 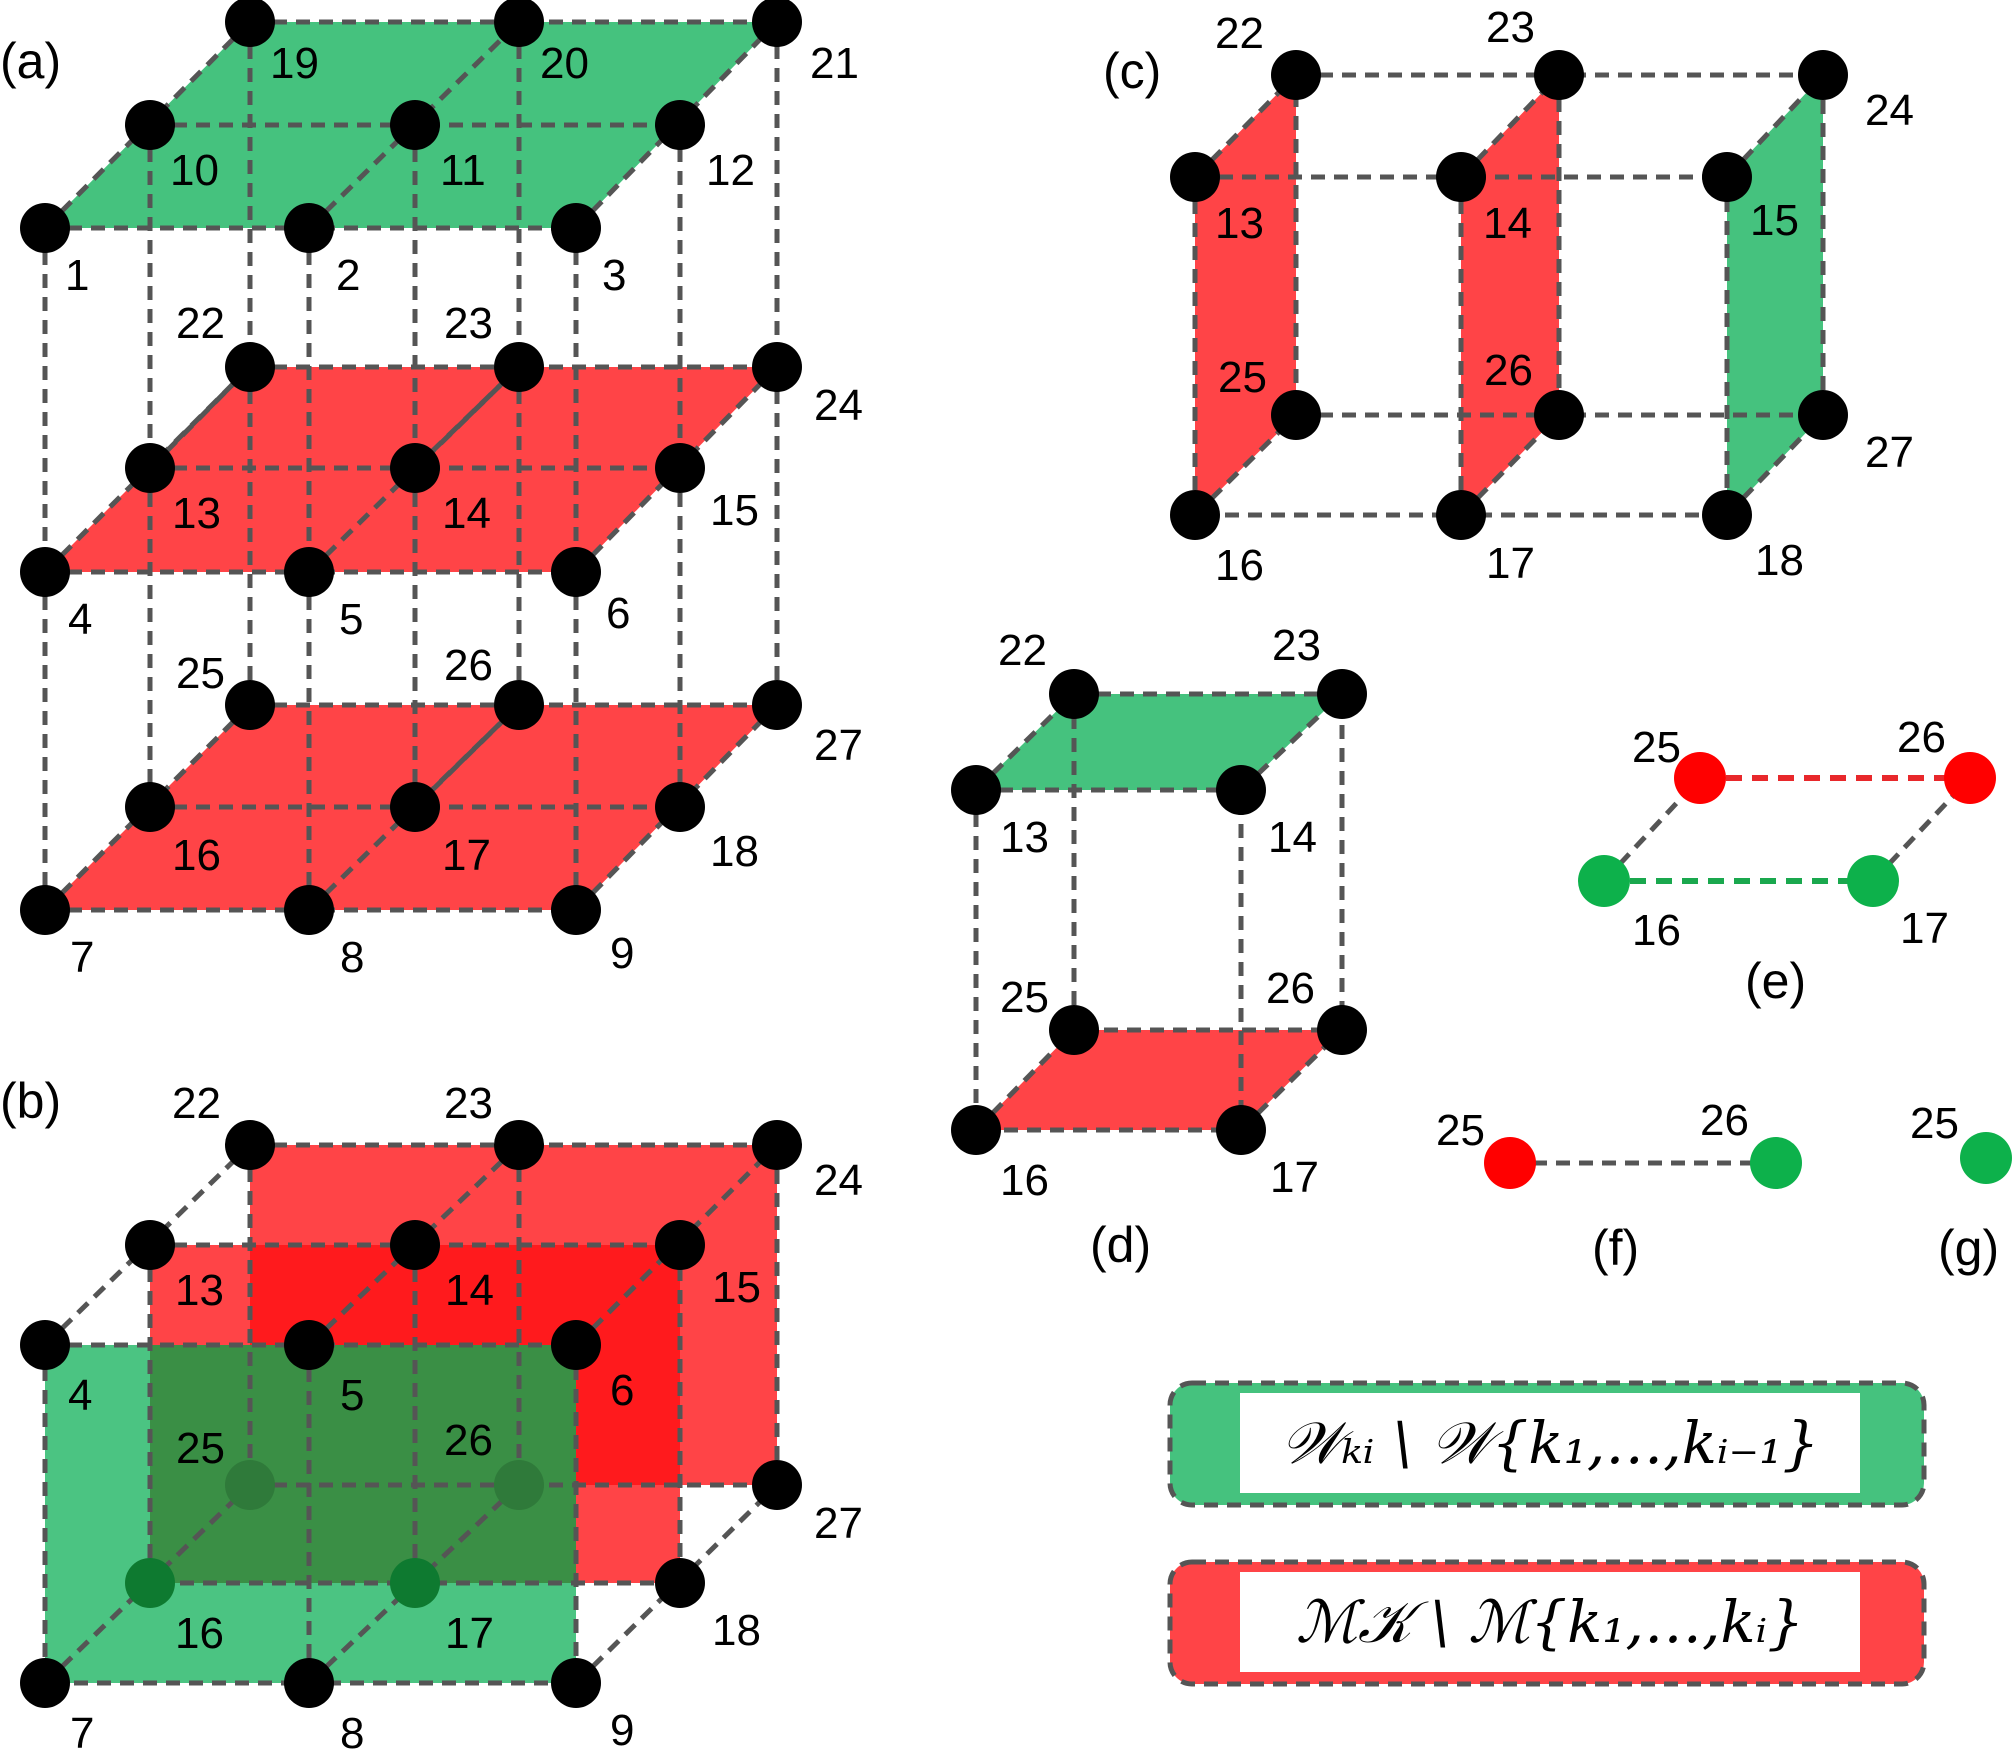 I want to click on panel-label-e: (e), so click(x=1775, y=981).